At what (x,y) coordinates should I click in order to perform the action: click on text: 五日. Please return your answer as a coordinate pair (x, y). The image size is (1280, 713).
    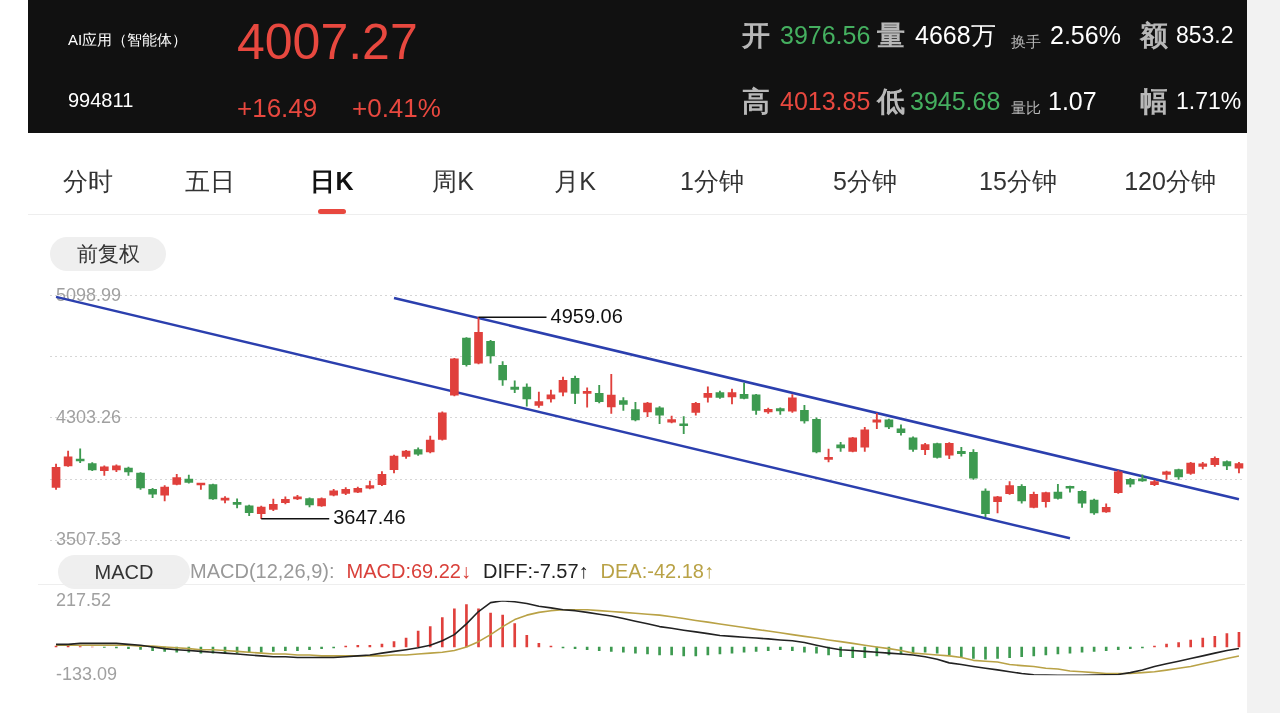
    Looking at the image, I should click on (210, 181).